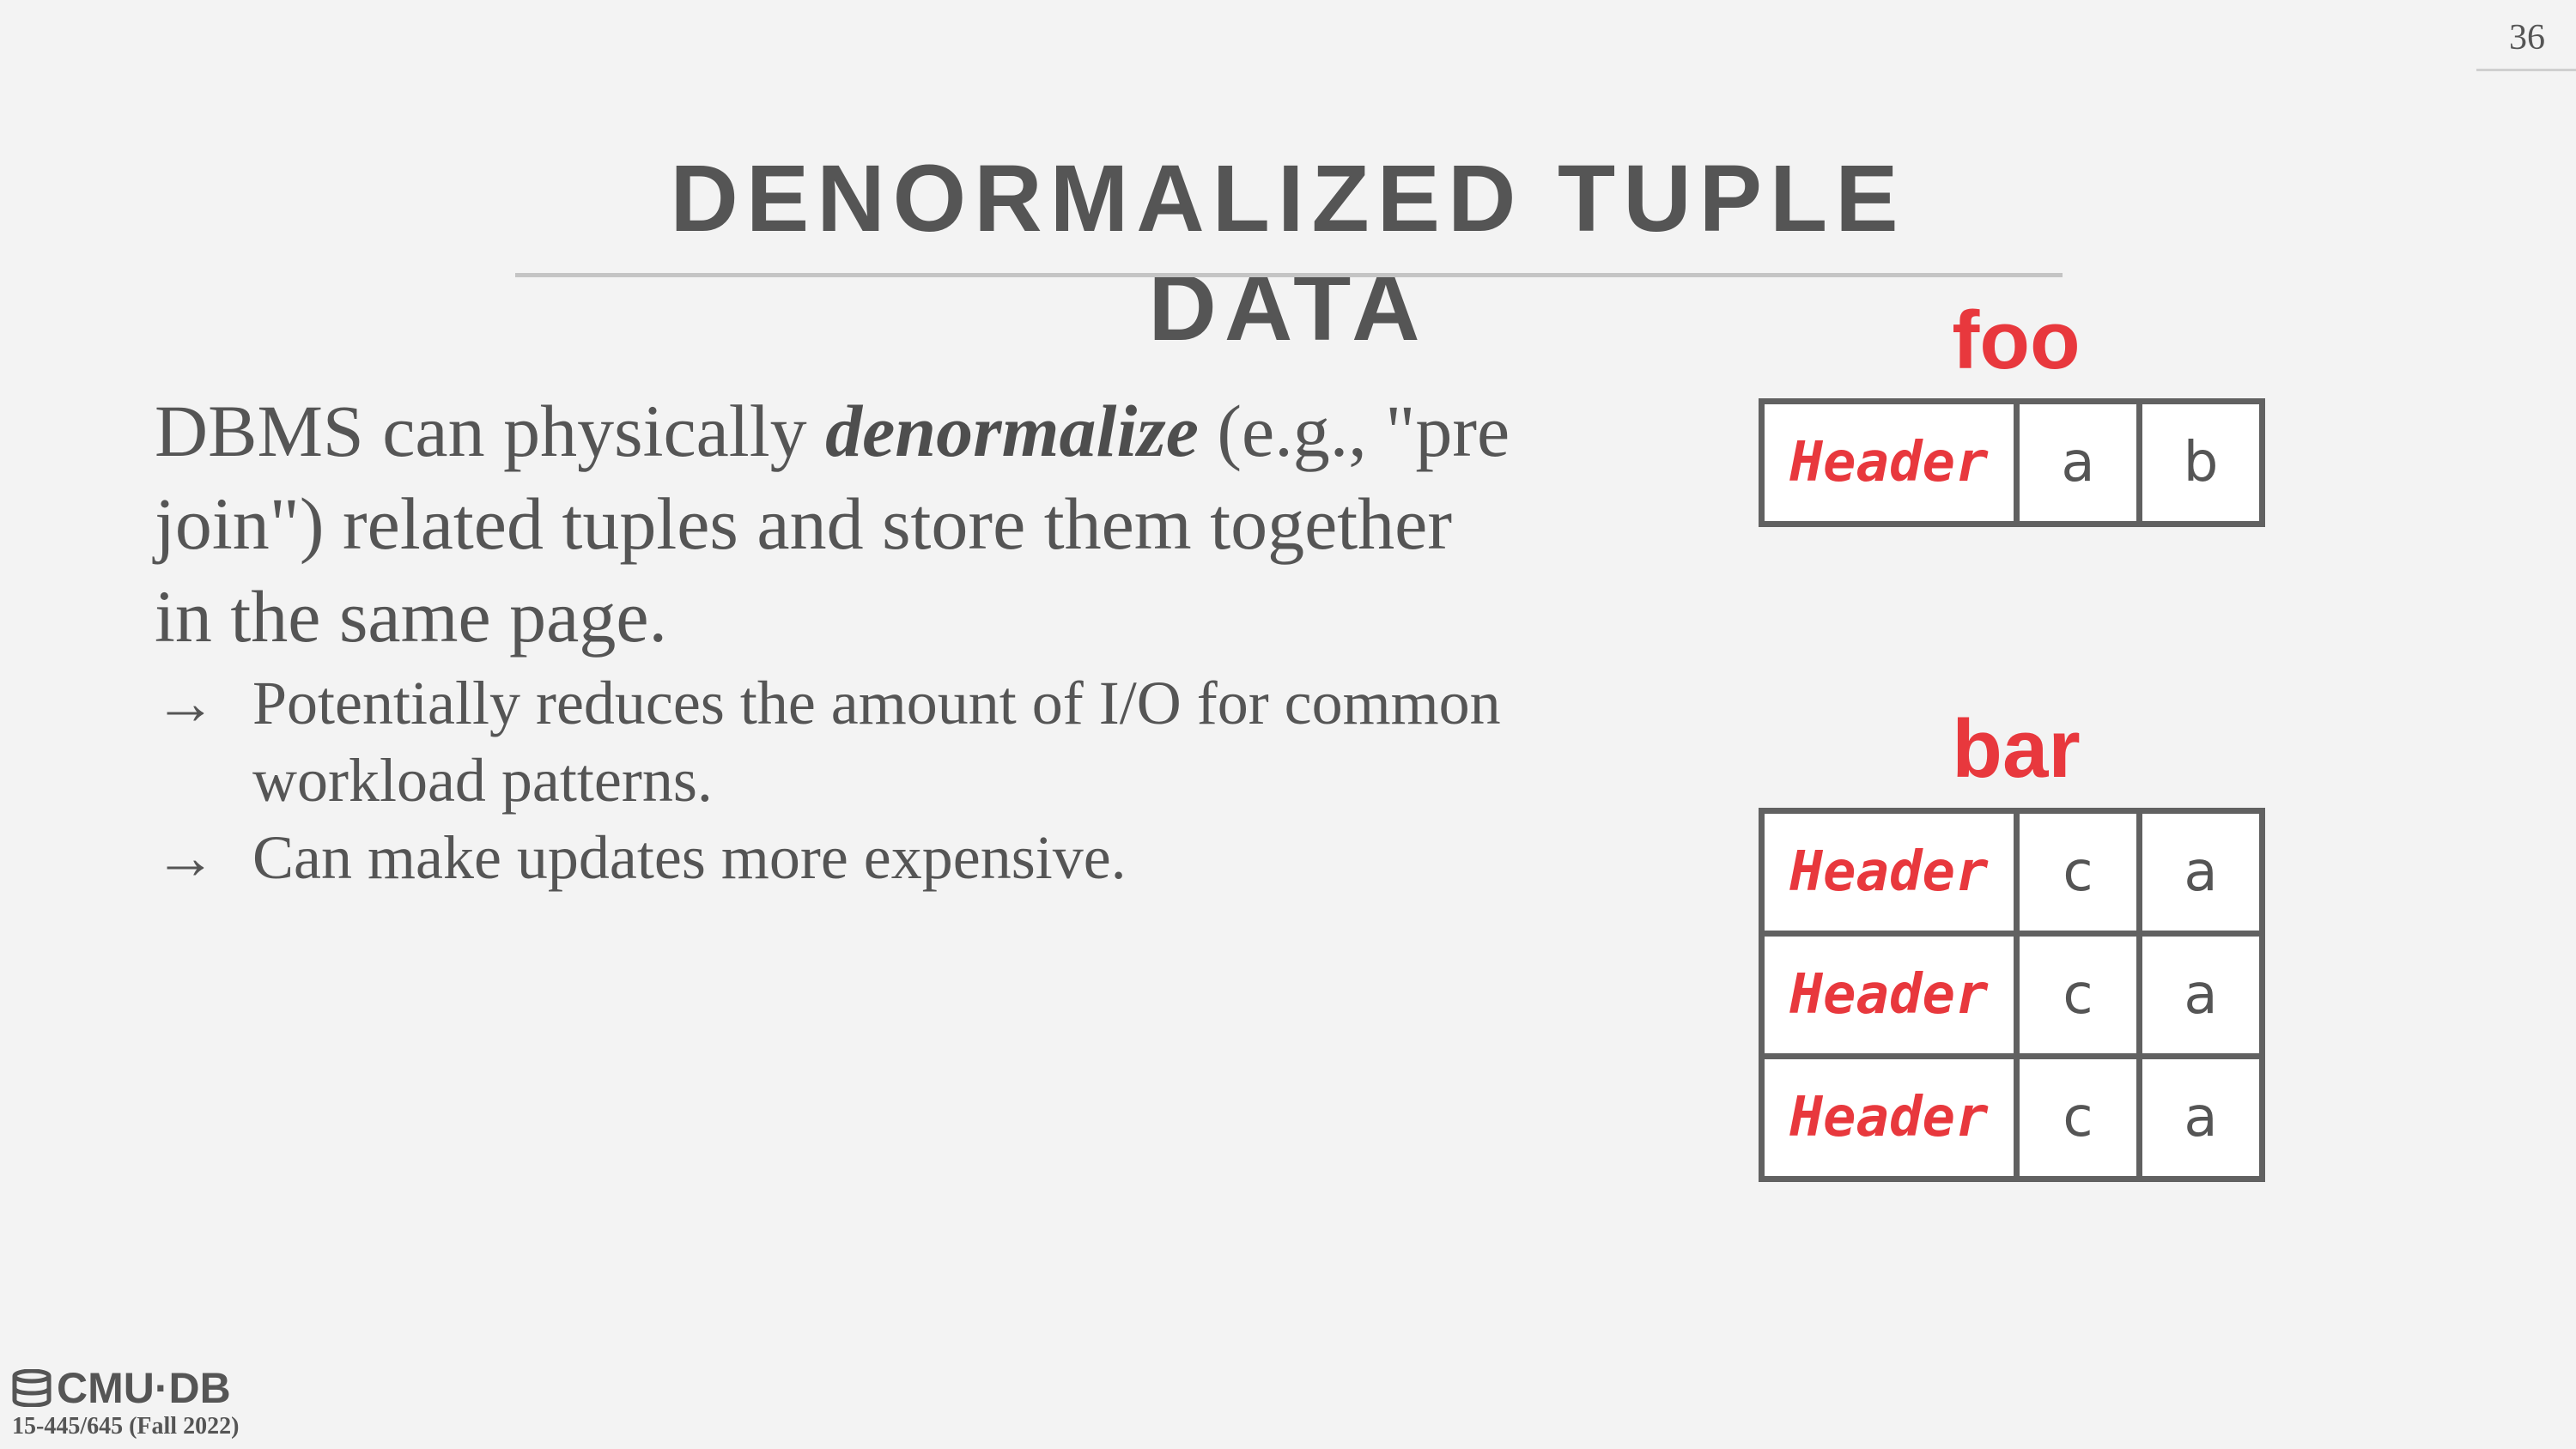 This screenshot has width=2576, height=1449. I want to click on course-label: 15-445/645 (Fall 2022), so click(126, 1426).